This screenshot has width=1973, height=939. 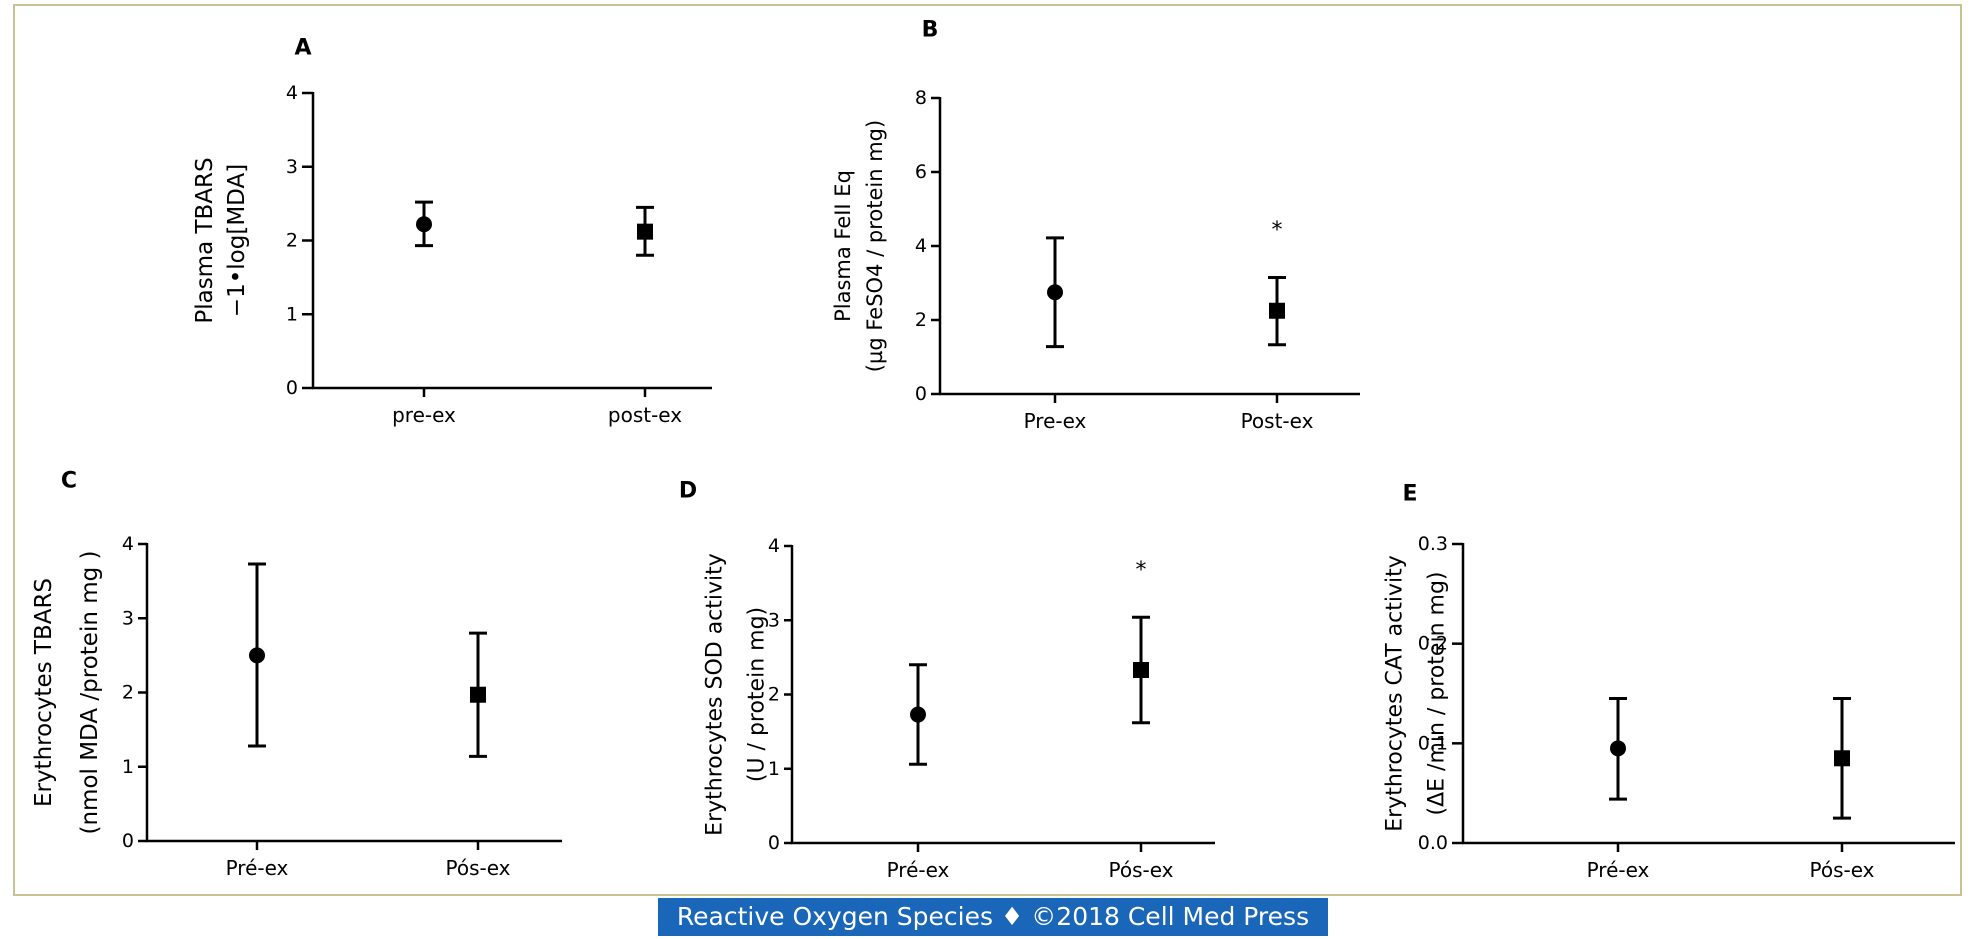 What do you see at coordinates (843, 246) in the screenshot?
I see `y-axis-label: Plasma FeII Eq` at bounding box center [843, 246].